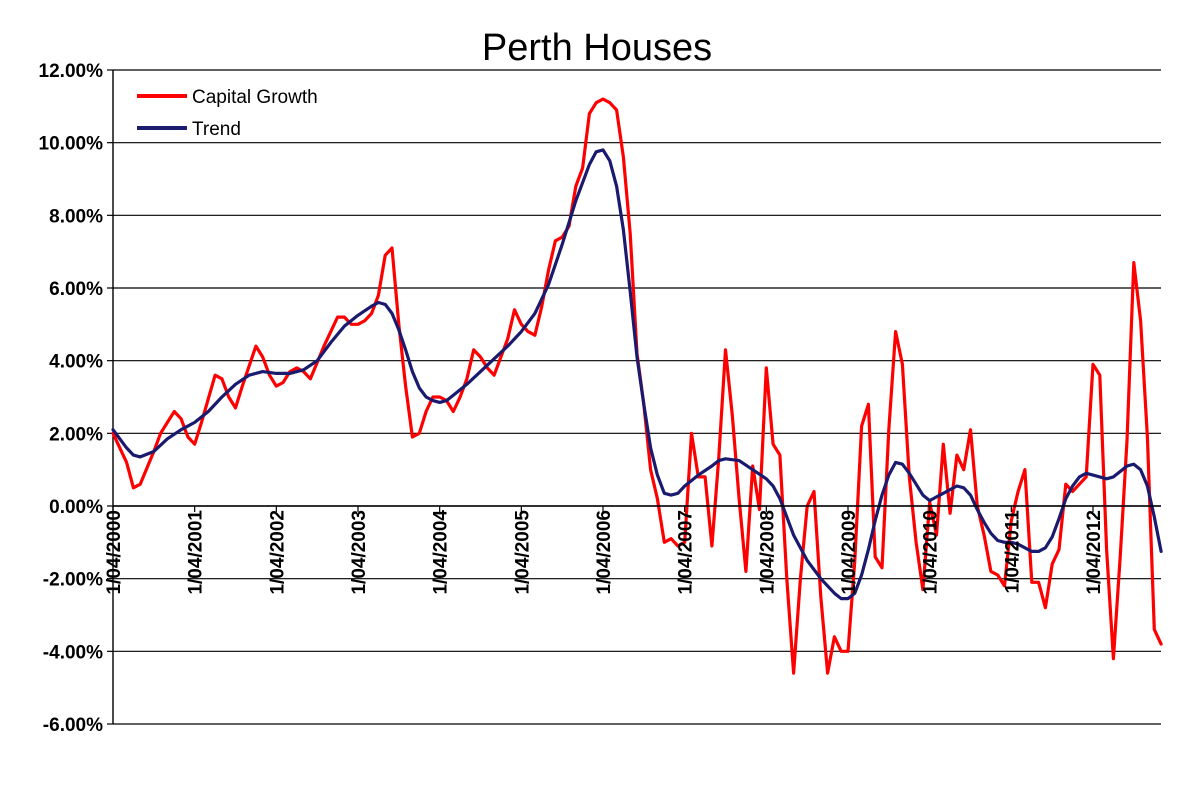 The width and height of the screenshot is (1194, 793). I want to click on x-tick-label: 1/04/2004, so click(441, 552).